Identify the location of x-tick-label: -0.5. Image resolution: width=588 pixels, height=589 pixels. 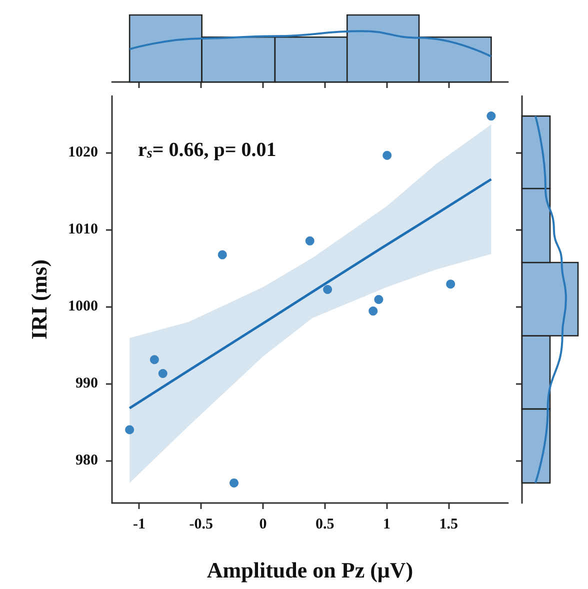
(201, 524).